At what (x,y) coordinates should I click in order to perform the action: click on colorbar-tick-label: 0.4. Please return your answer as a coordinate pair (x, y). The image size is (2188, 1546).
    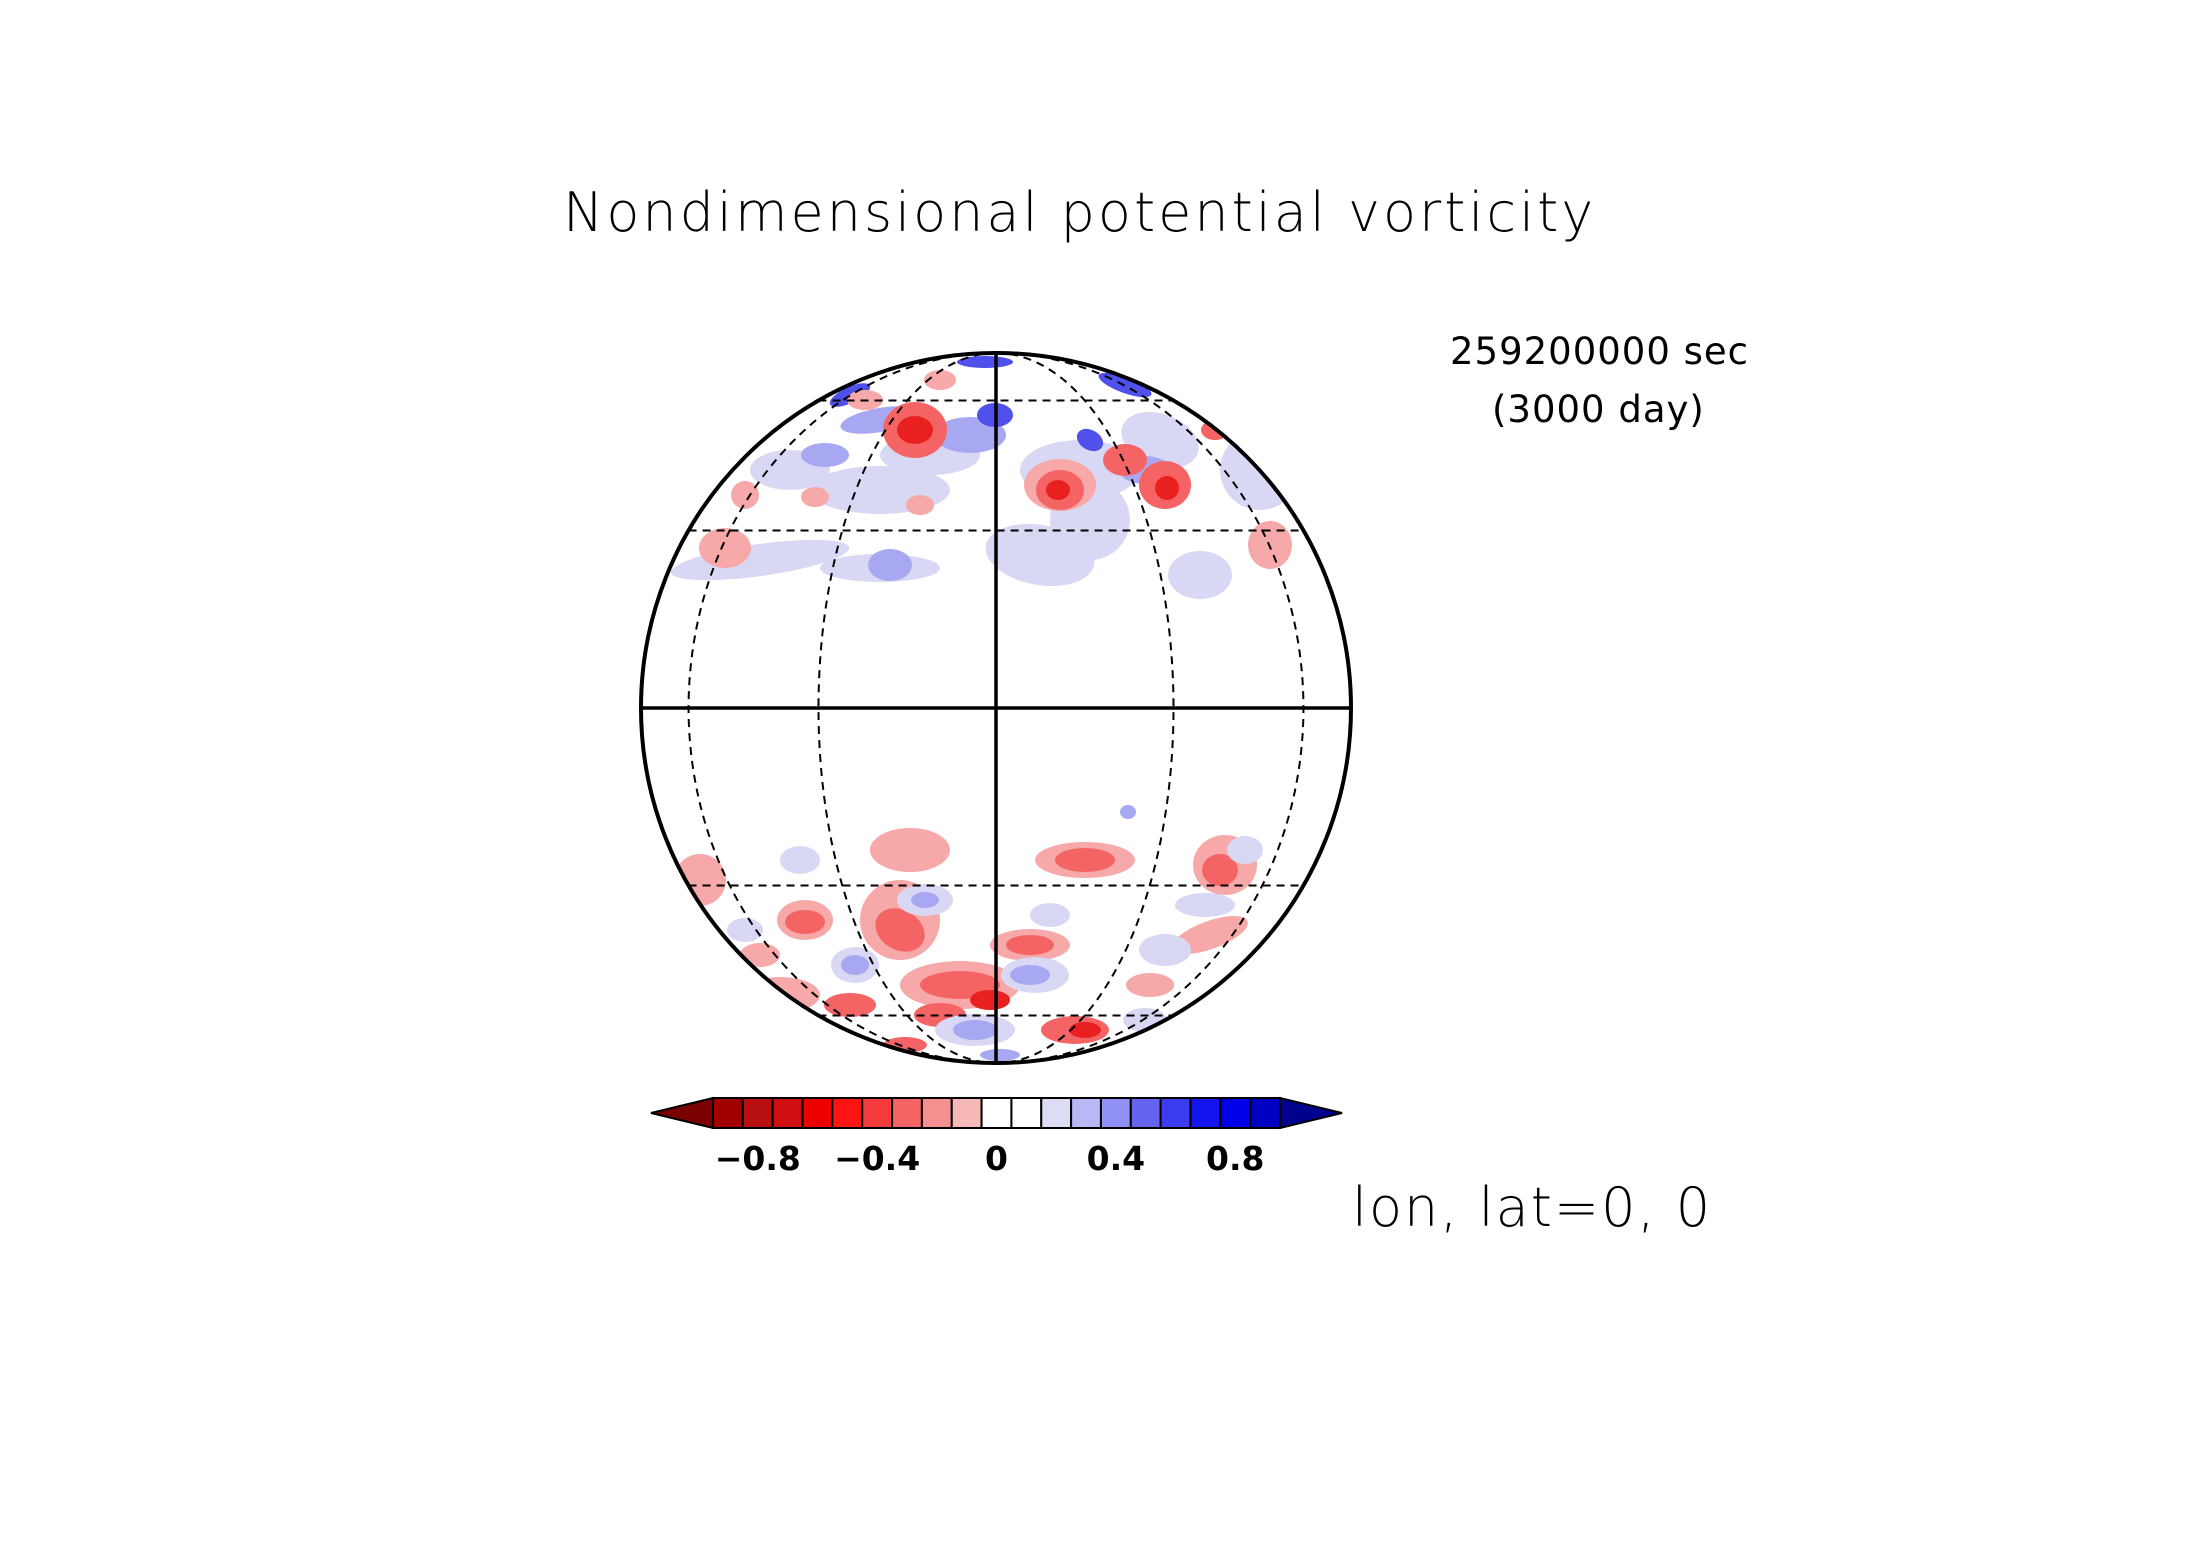
    Looking at the image, I should click on (1116, 1158).